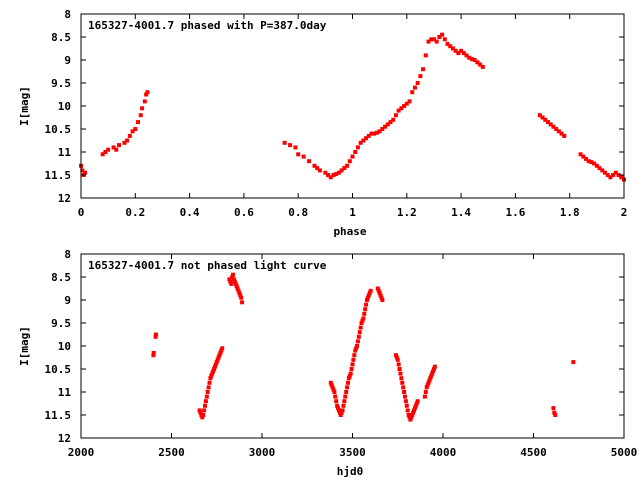 Image resolution: width=640 pixels, height=480 pixels. I want to click on unphased-y-tick-label: 10.5, so click(58, 369).